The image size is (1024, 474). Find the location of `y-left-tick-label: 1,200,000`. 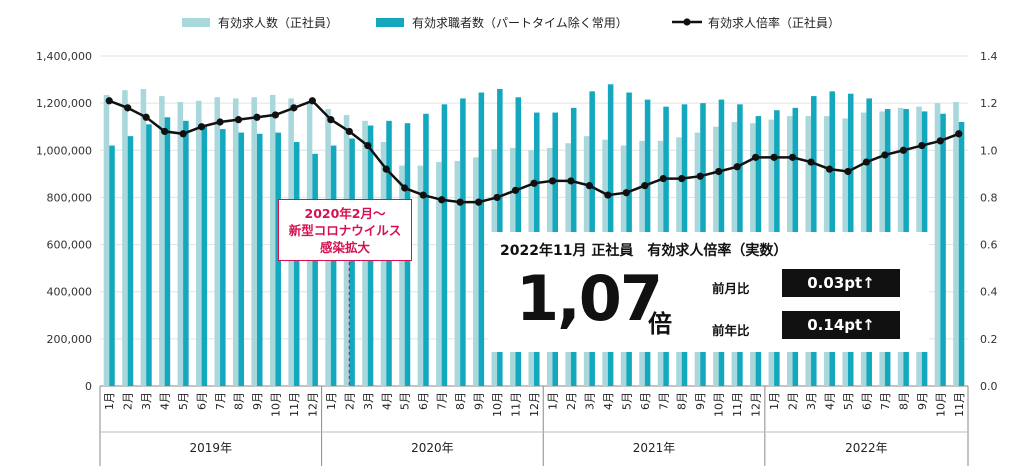

y-left-tick-label: 1,200,000 is located at coordinates (64, 103).